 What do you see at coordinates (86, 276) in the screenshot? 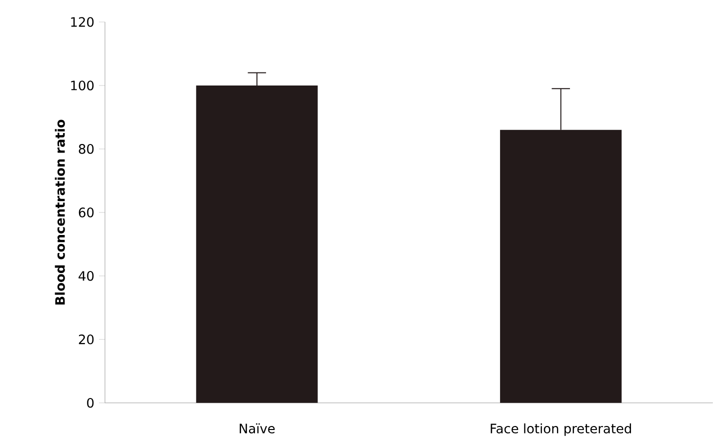
I see `y-tick-label: 40` at bounding box center [86, 276].